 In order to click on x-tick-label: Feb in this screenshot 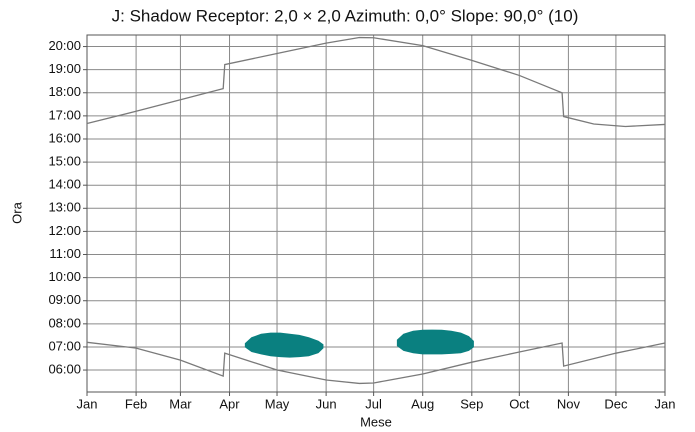, I will do `click(136, 403)`.